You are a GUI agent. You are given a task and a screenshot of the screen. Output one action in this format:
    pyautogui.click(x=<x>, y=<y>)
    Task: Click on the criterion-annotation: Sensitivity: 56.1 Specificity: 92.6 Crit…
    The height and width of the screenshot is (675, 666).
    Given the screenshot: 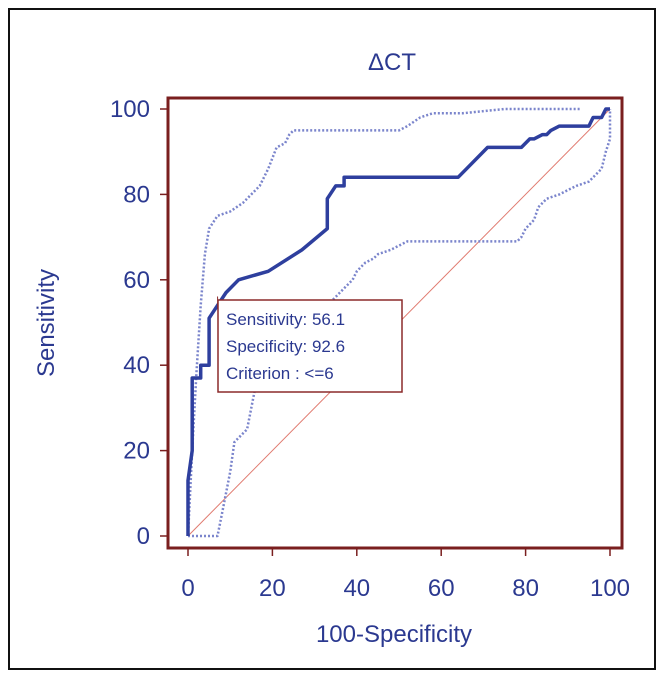 What is the action you would take?
    pyautogui.click(x=310, y=344)
    